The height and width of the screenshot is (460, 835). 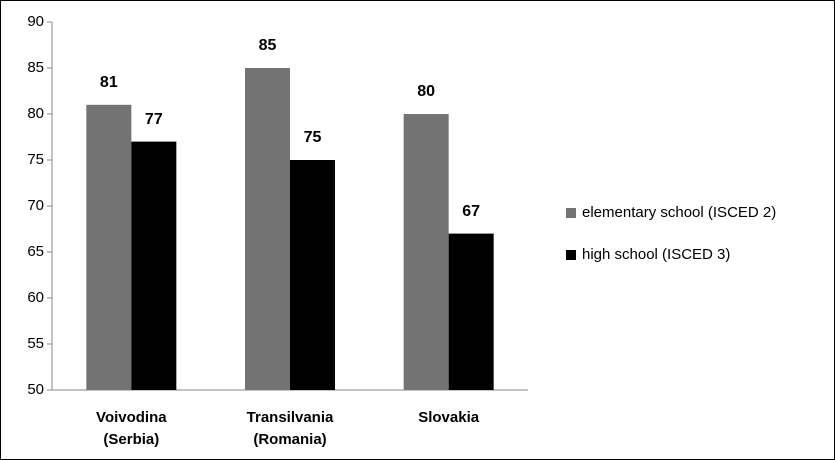 I want to click on y-tick-label: 80, so click(x=35, y=113).